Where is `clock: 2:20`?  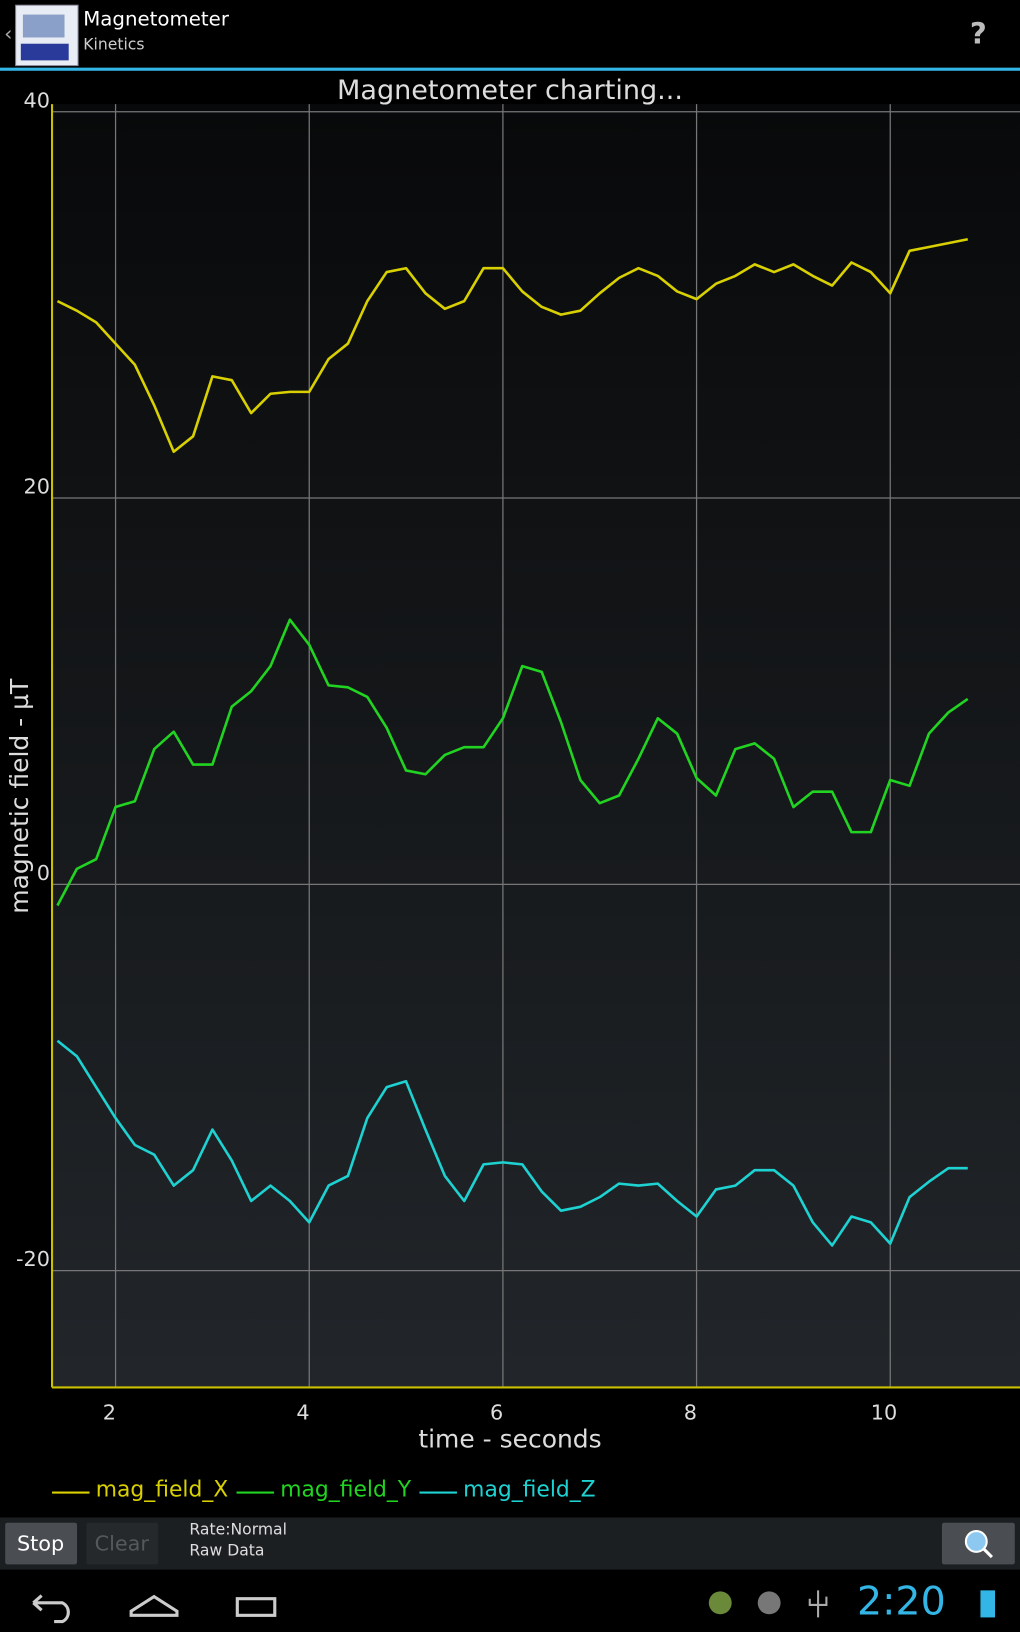
clock: 2:20 is located at coordinates (901, 1601).